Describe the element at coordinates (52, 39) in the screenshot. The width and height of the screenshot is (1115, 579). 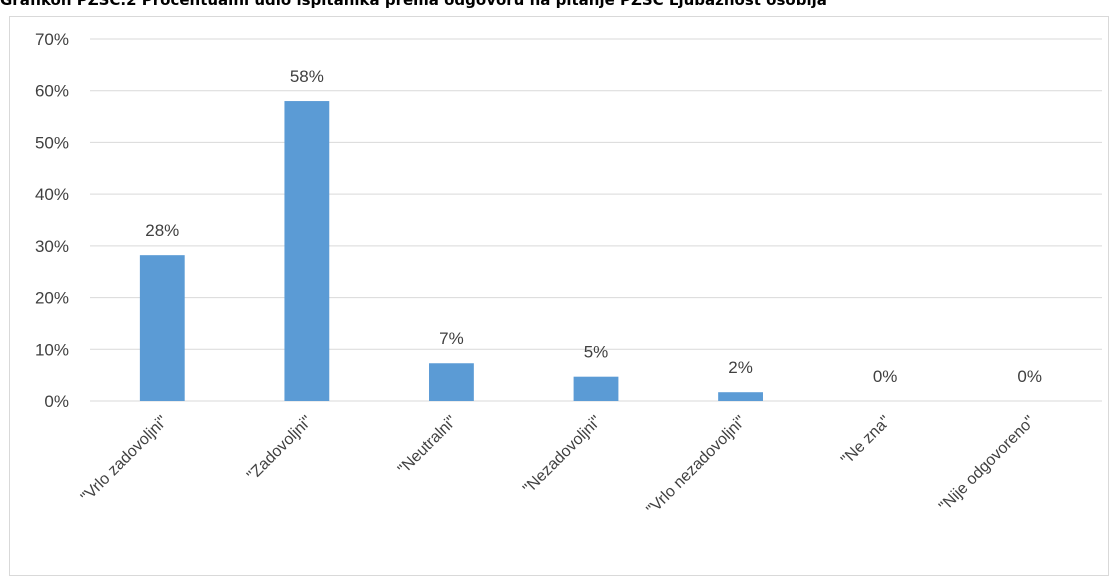
I see `y-tick-label: 70%` at that location.